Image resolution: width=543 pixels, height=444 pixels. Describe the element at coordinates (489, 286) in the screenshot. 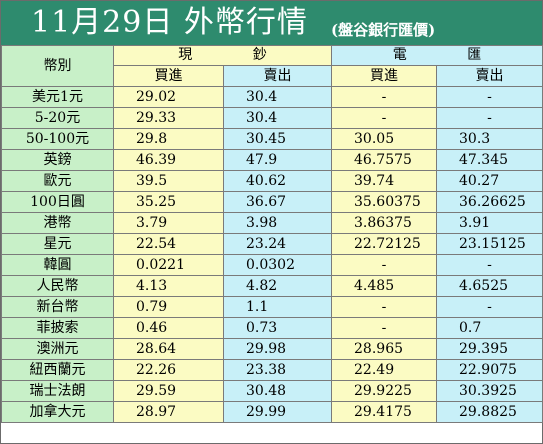

I see `spot-sell-value: 4.6525` at that location.